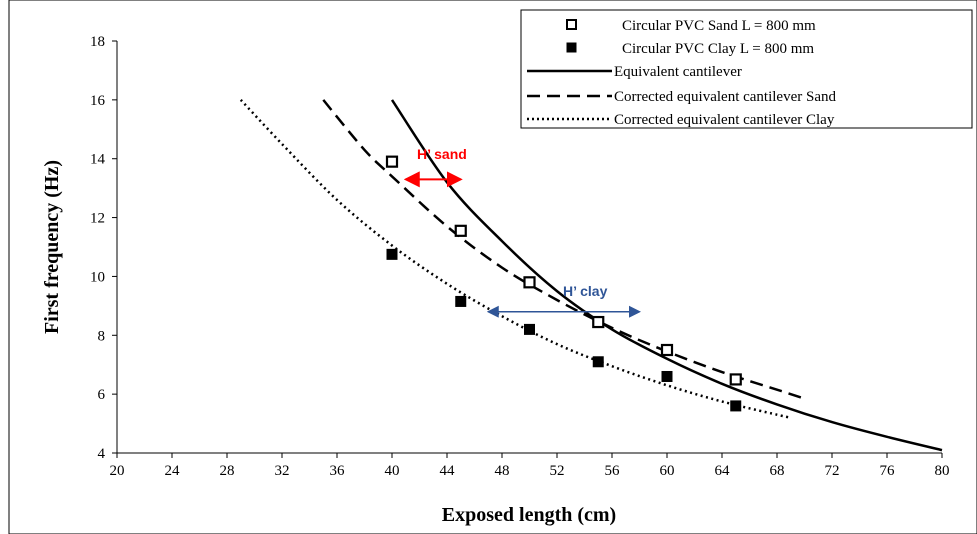 The height and width of the screenshot is (534, 977). What do you see at coordinates (718, 49) in the screenshot?
I see `legend-label-clay-markers: Circular PVC Clay L = 800 mm` at bounding box center [718, 49].